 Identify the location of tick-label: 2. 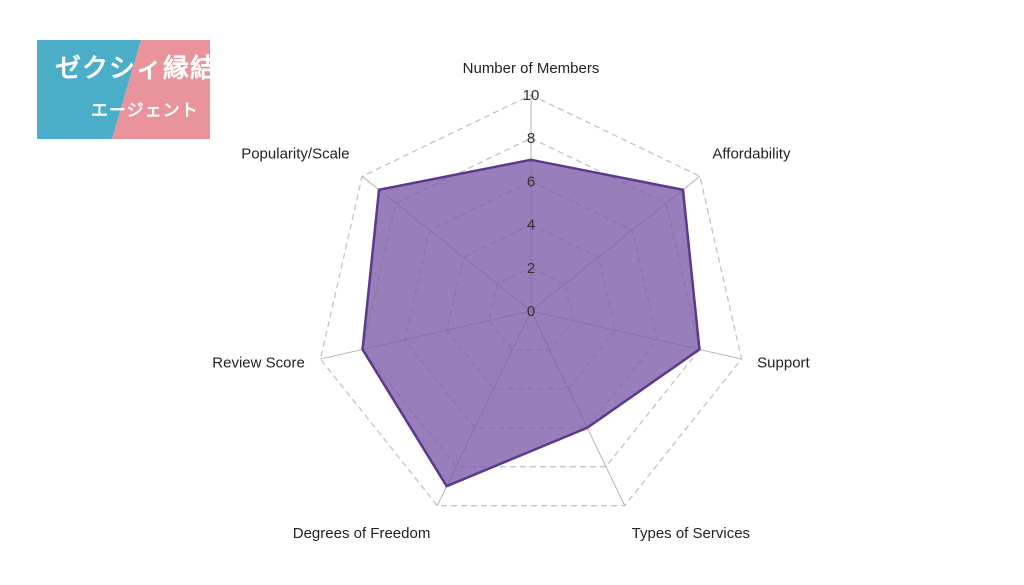
(531, 268).